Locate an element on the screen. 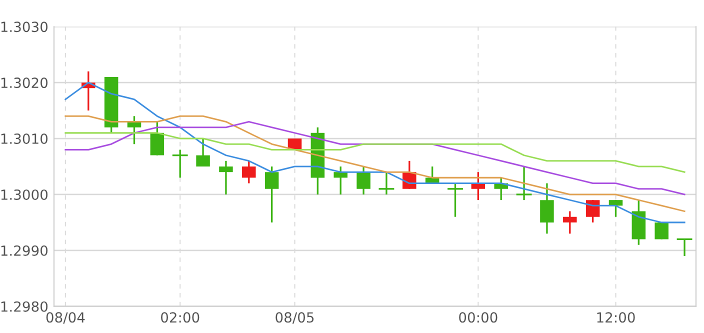 This screenshot has width=704, height=333. x-tick-label: 00:00 is located at coordinates (478, 317).